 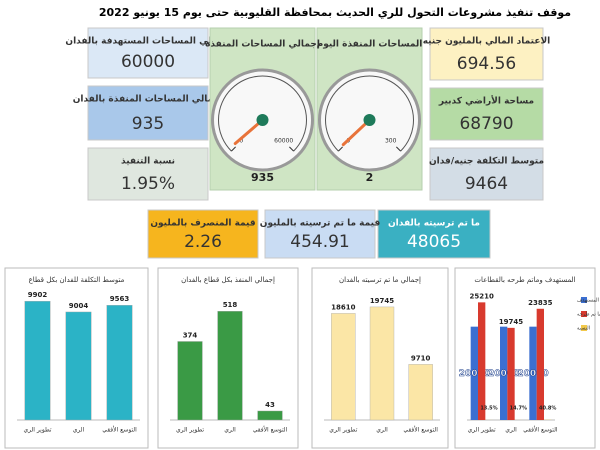 I want to click on legend-label: النسبة, so click(x=583, y=329).